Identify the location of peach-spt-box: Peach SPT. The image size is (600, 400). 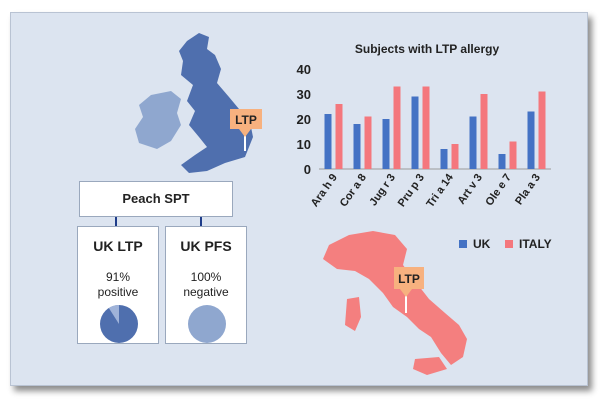
(156, 199).